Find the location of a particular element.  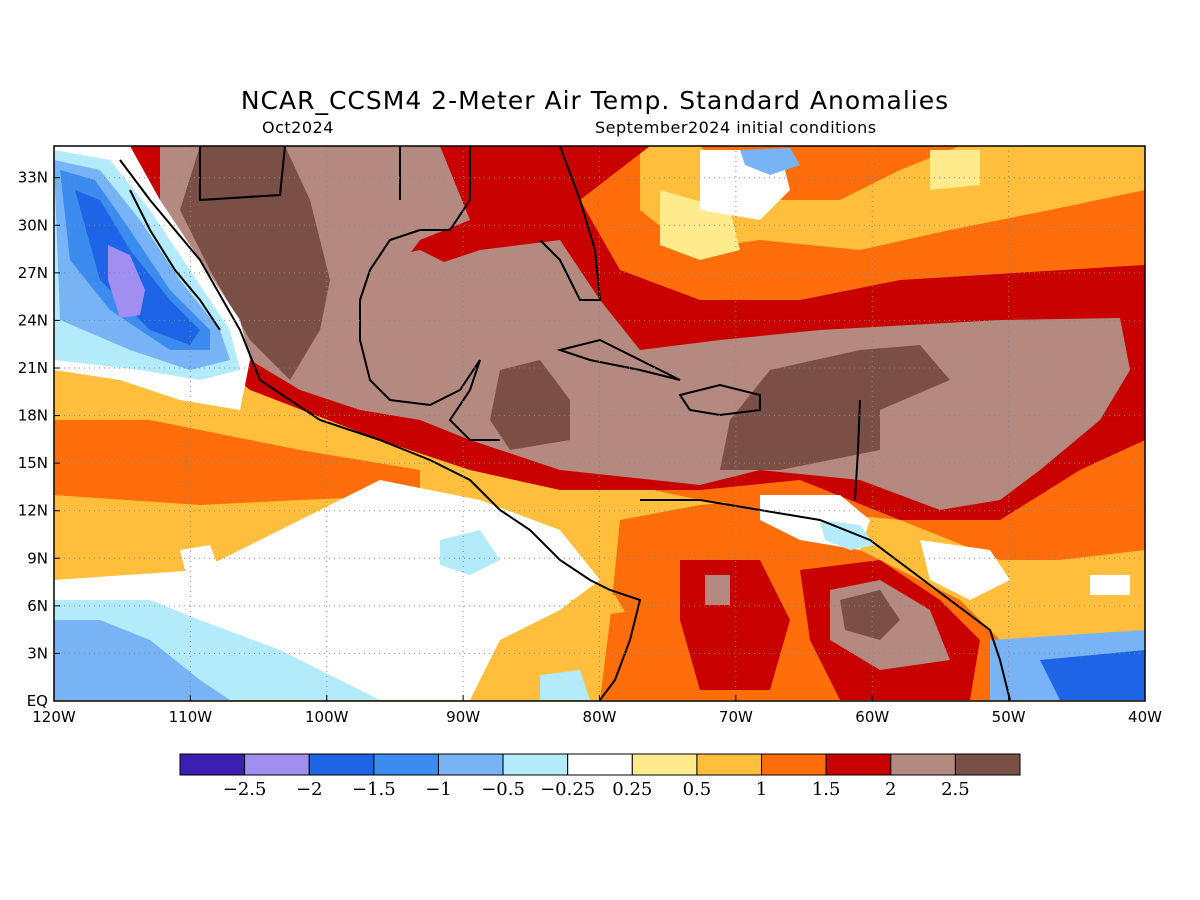

lat-tick-label: 30N is located at coordinates (33, 225).